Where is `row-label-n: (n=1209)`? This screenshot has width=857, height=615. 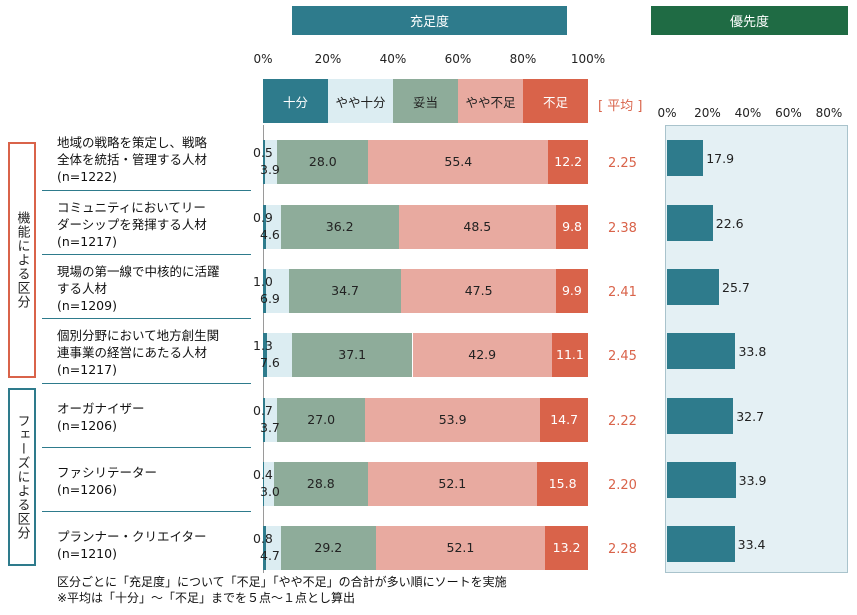 row-label-n: (n=1209) is located at coordinates (87, 305).